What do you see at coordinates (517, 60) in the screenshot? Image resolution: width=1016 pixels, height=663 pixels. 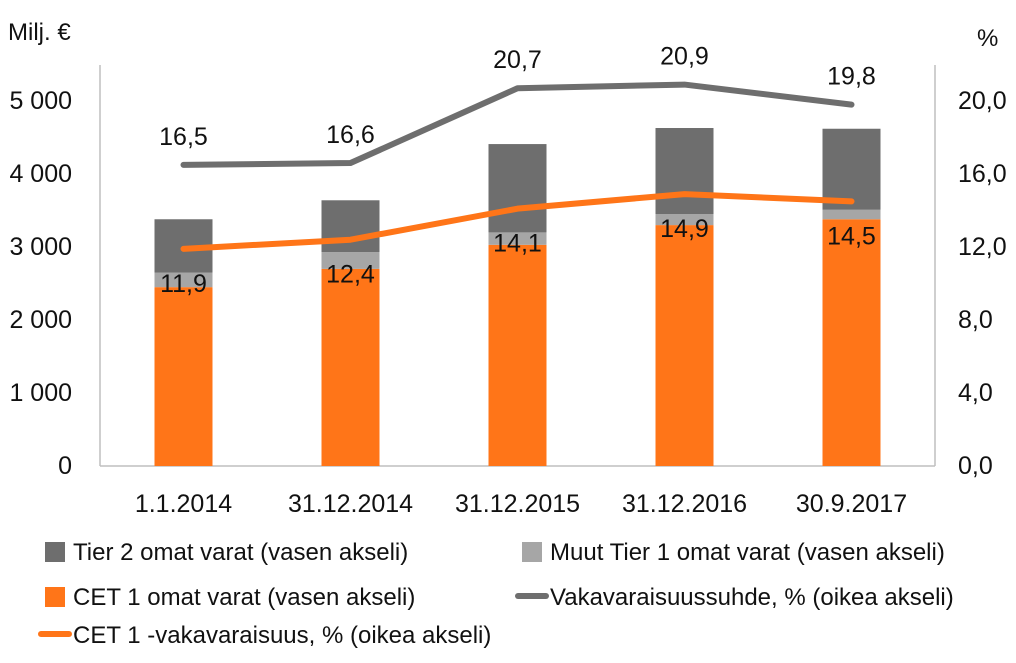 I see `data-label: 20,7` at bounding box center [517, 60].